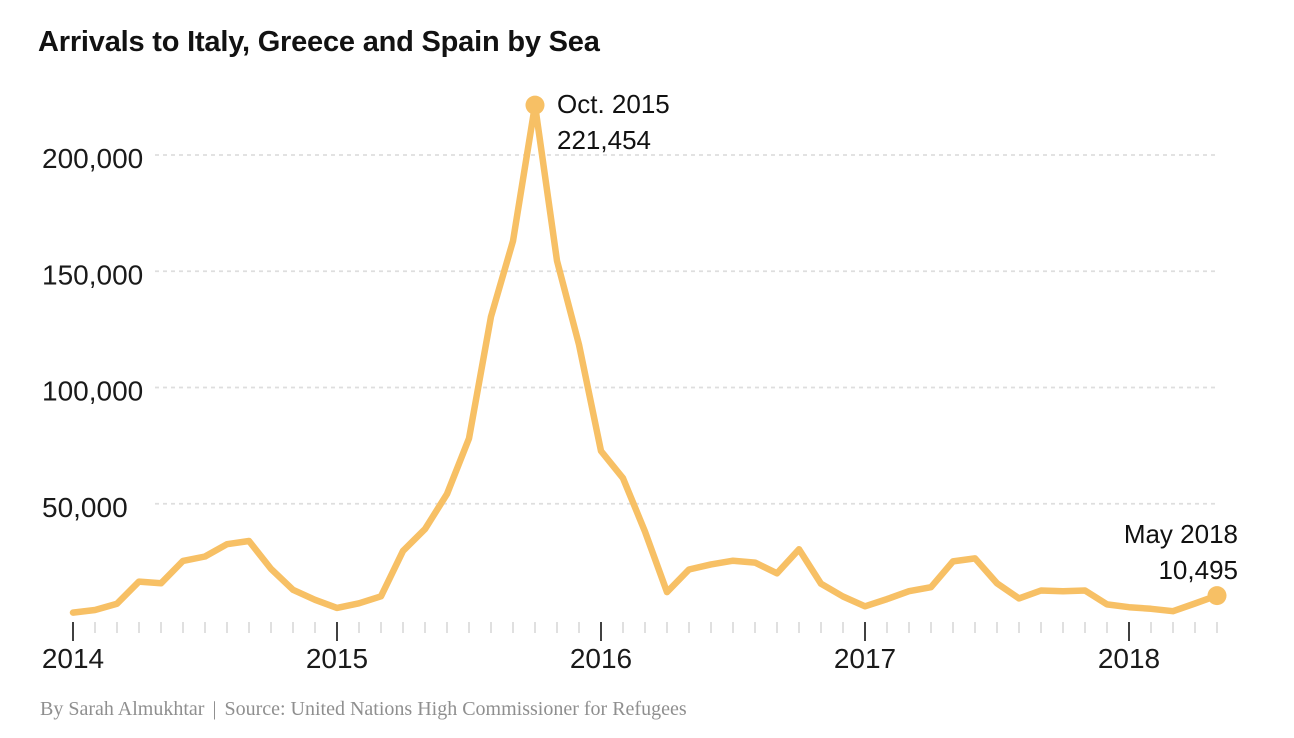  What do you see at coordinates (73, 658) in the screenshot?
I see `x-axis-label: 2014` at bounding box center [73, 658].